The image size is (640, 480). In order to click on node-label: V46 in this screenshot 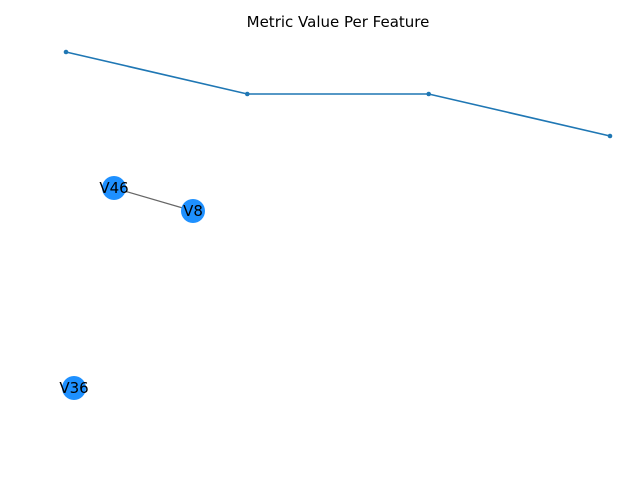, I will do `click(113, 188)`.